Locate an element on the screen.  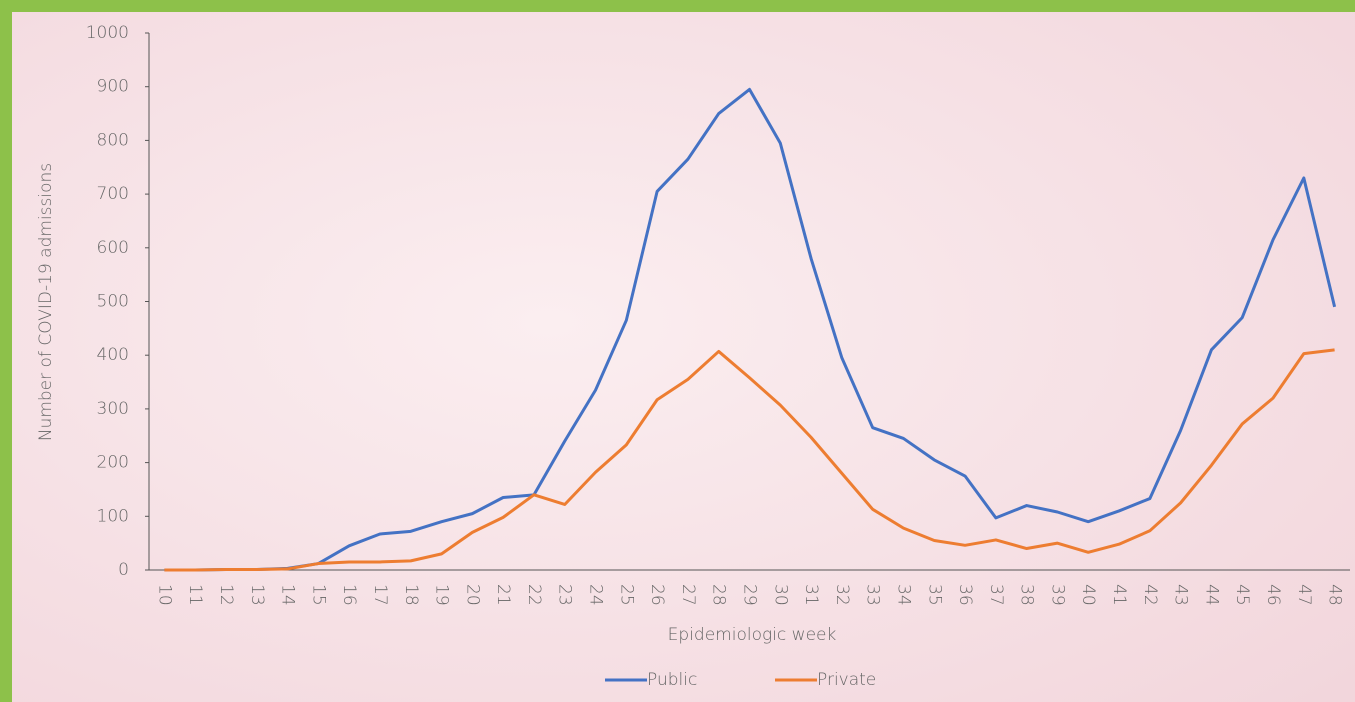
y-tick-label: 300 is located at coordinates (113, 409).